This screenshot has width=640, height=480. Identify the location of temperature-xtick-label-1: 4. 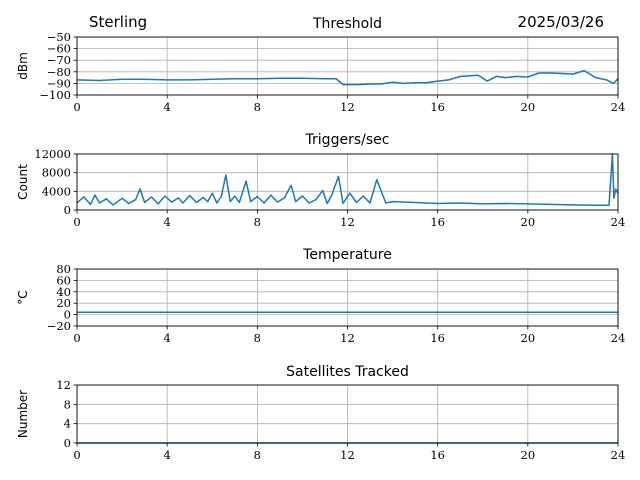
(167, 338).